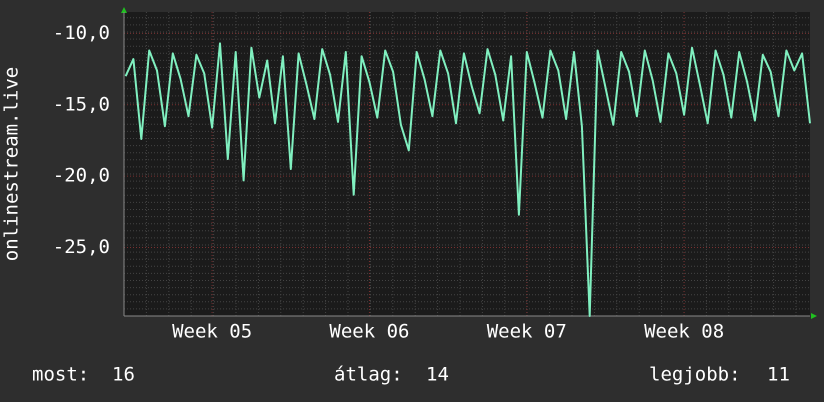 The width and height of the screenshot is (824, 402). What do you see at coordinates (81, 104) in the screenshot?
I see `y-tick-label: -15,0` at bounding box center [81, 104].